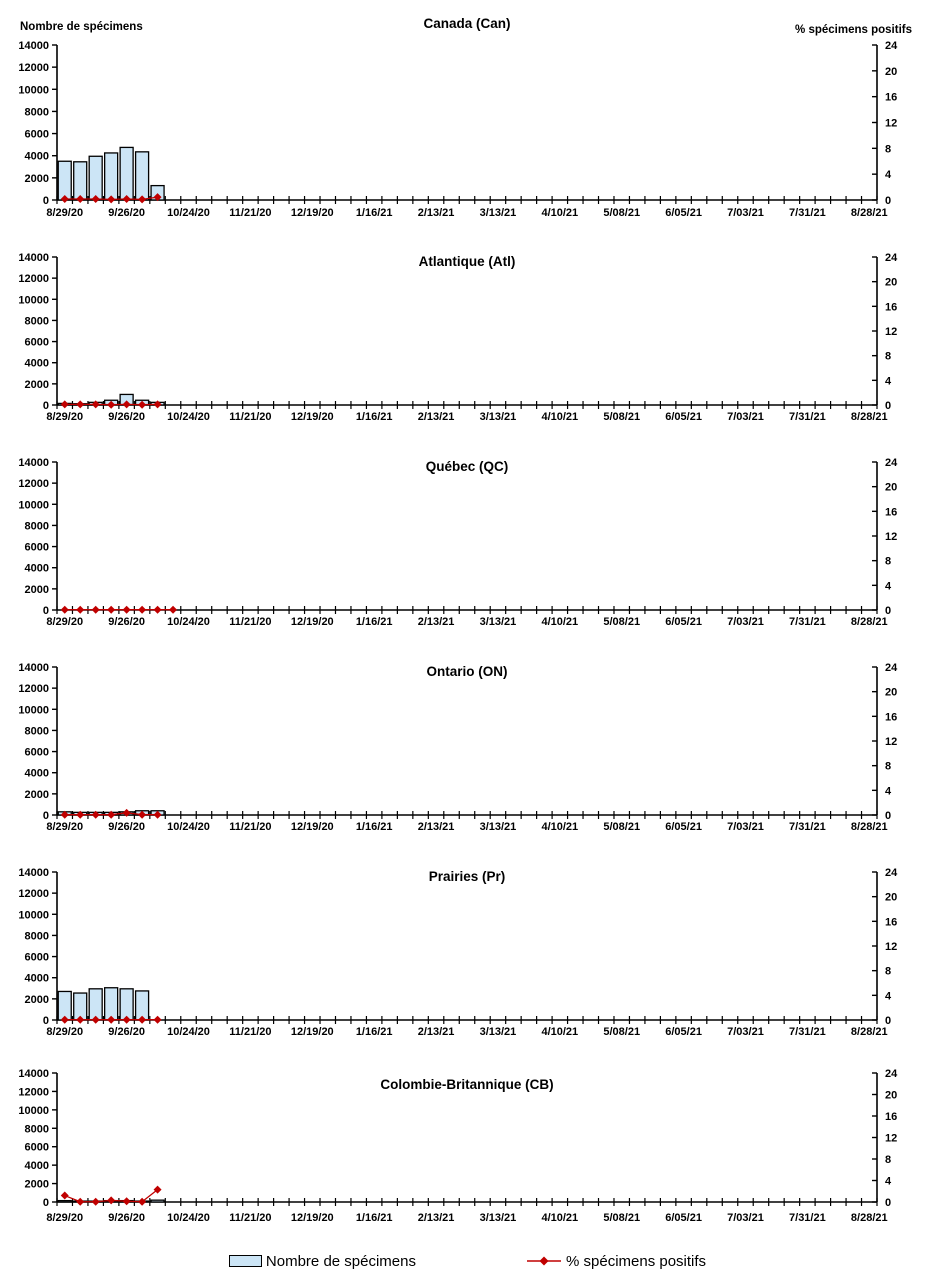  I want to click on legend-item-specimens: Nombre de spécimens, so click(322, 1261).